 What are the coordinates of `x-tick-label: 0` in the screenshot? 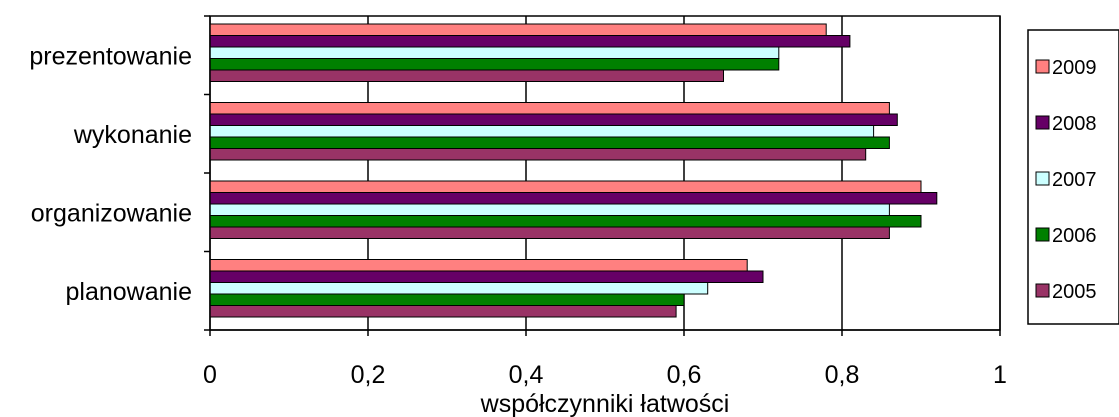 It's located at (210, 375).